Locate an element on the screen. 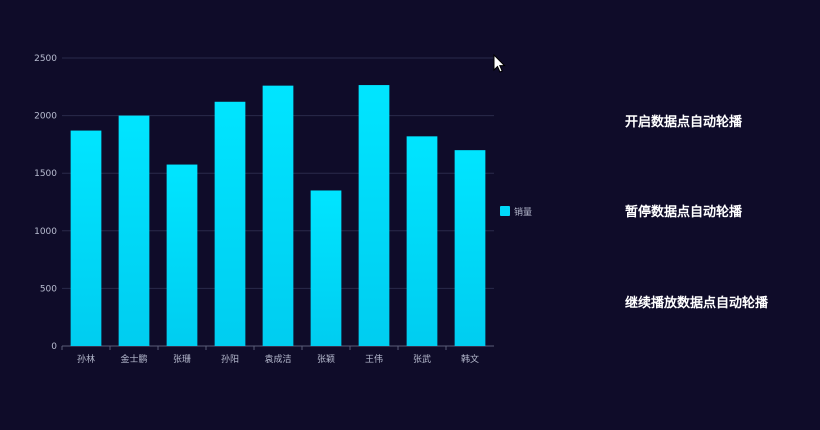  x-tick-label: 孙阳 is located at coordinates (230, 359).